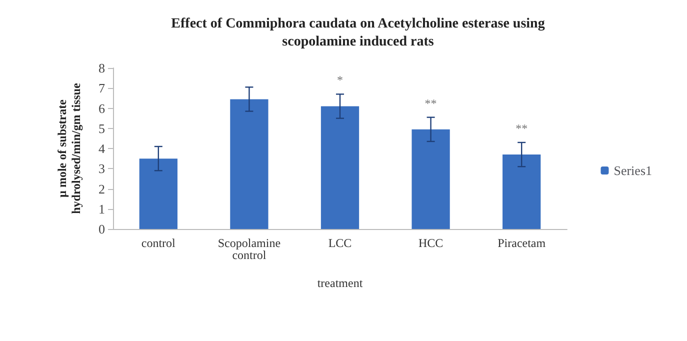 This screenshot has height=341, width=687. I want to click on legend-label: Series1, so click(633, 170).